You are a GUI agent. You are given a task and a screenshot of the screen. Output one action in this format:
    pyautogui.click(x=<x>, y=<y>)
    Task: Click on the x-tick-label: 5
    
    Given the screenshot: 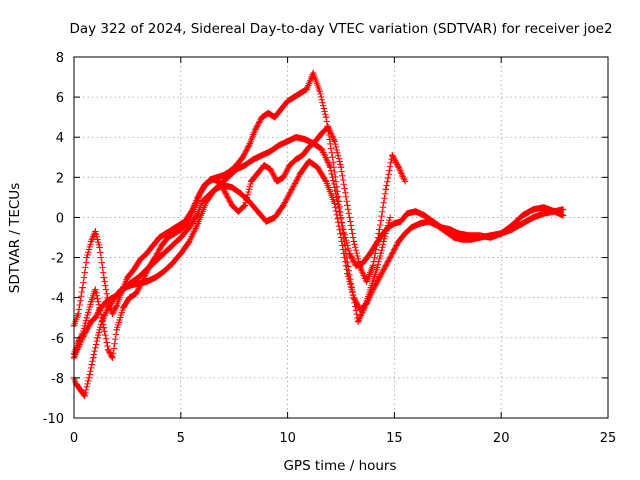 What is the action you would take?
    pyautogui.click(x=181, y=438)
    